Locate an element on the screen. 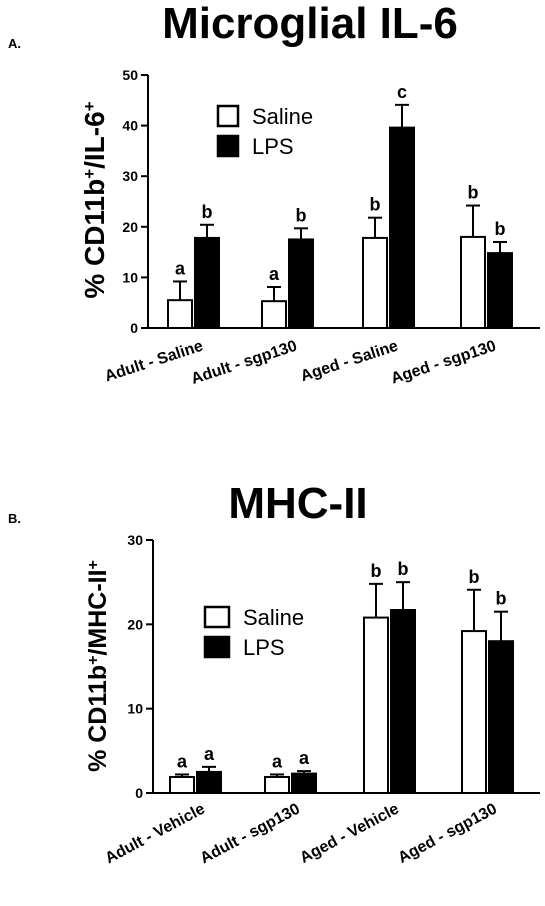 The height and width of the screenshot is (906, 545). y-label-mid: /IL-6 is located at coordinates (94, 140).